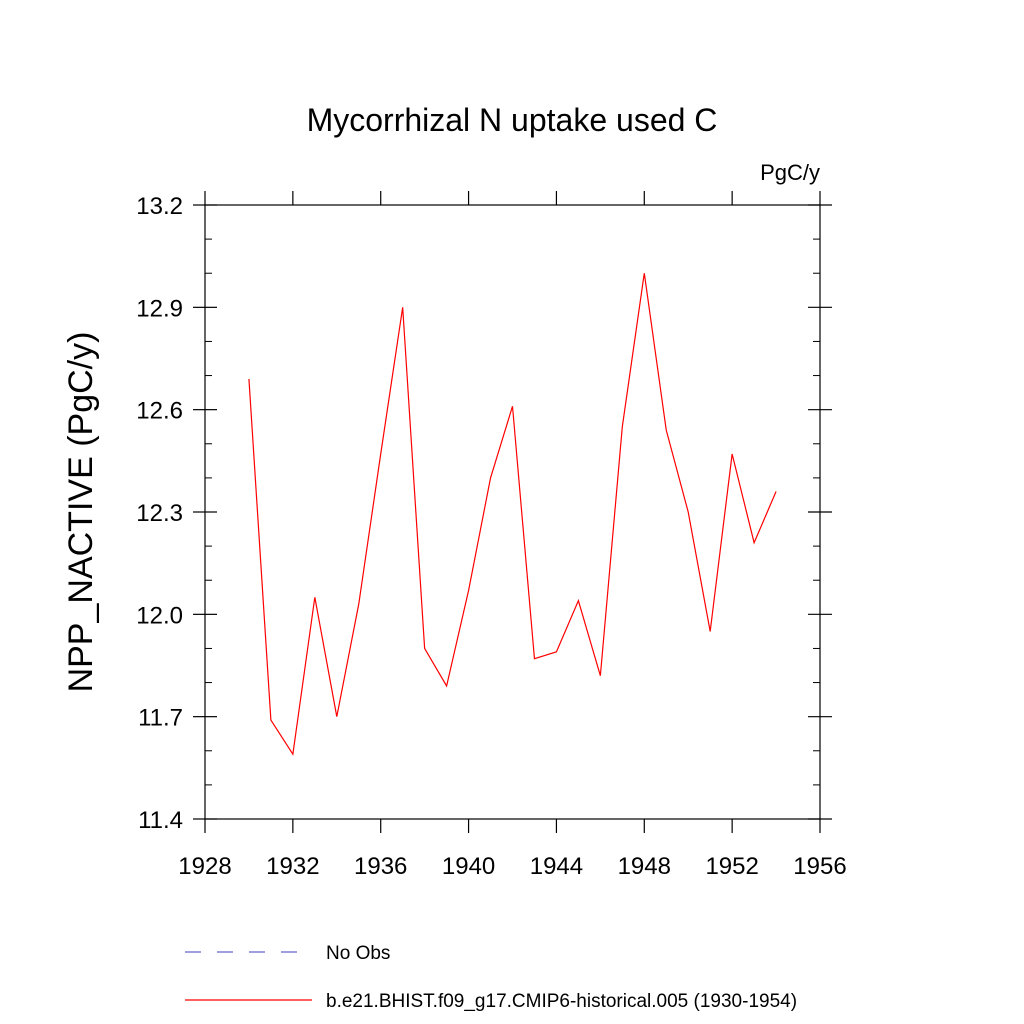 This screenshot has width=1024, height=1024. Describe the element at coordinates (159, 206) in the screenshot. I see `y-tick-label: 13.2` at that location.